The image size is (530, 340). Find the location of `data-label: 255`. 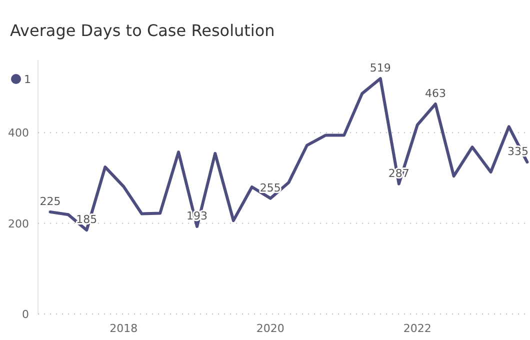

data-label: 255 is located at coordinates (270, 187).